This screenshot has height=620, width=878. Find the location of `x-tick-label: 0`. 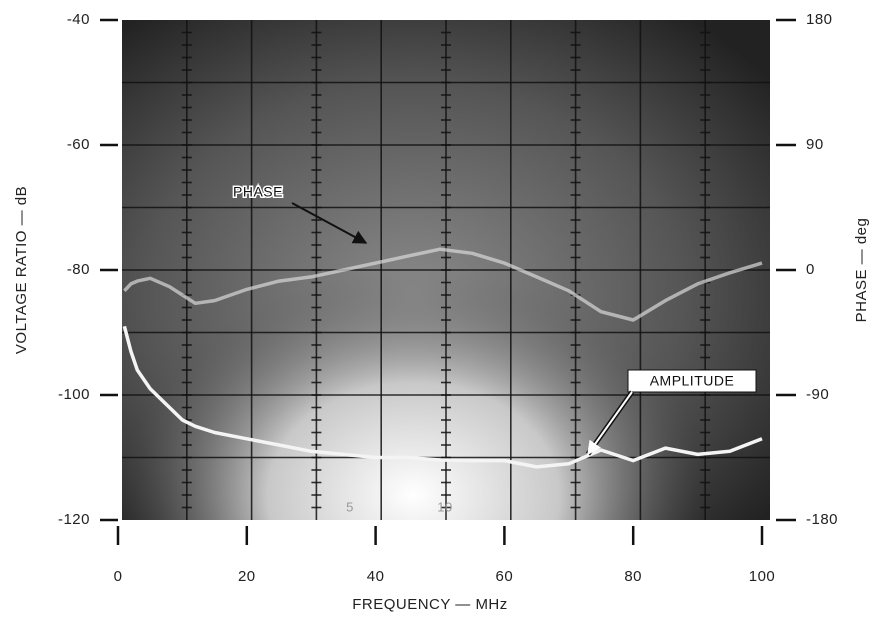

x-tick-label: 0 is located at coordinates (118, 576).